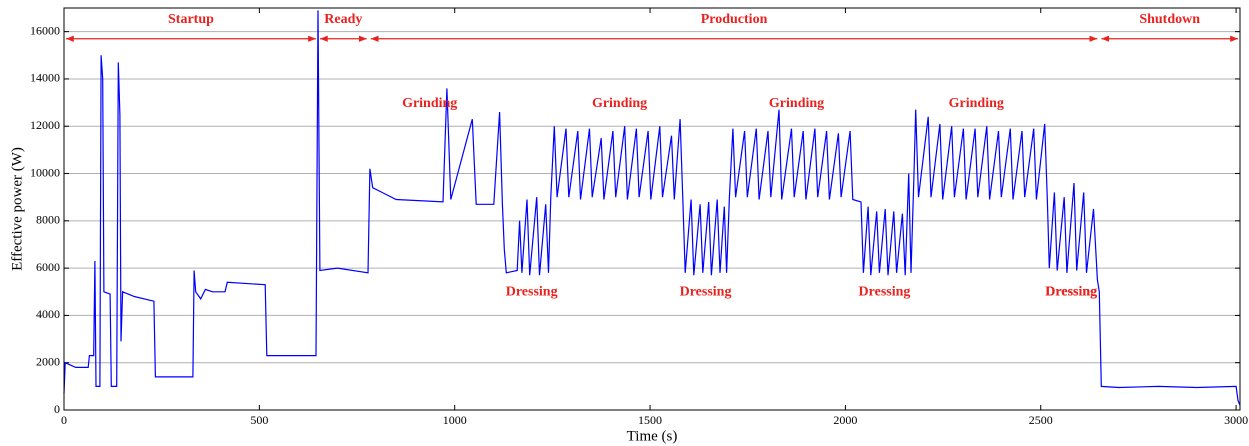  I want to click on y-tick-label: 16000, so click(45, 30).